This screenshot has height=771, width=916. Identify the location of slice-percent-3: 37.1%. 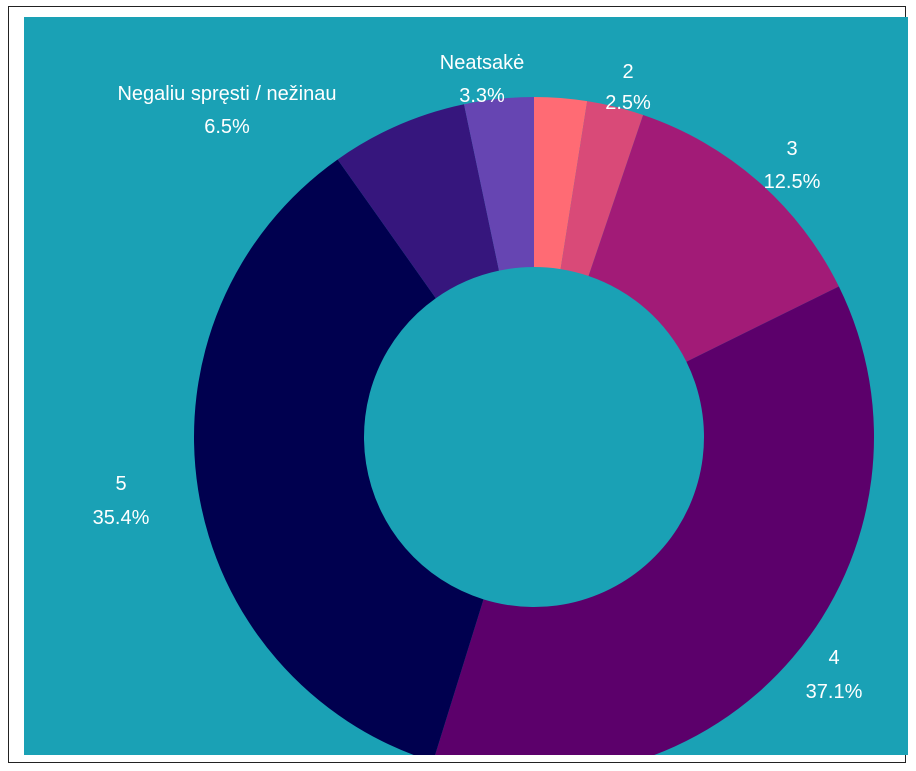
(834, 692).